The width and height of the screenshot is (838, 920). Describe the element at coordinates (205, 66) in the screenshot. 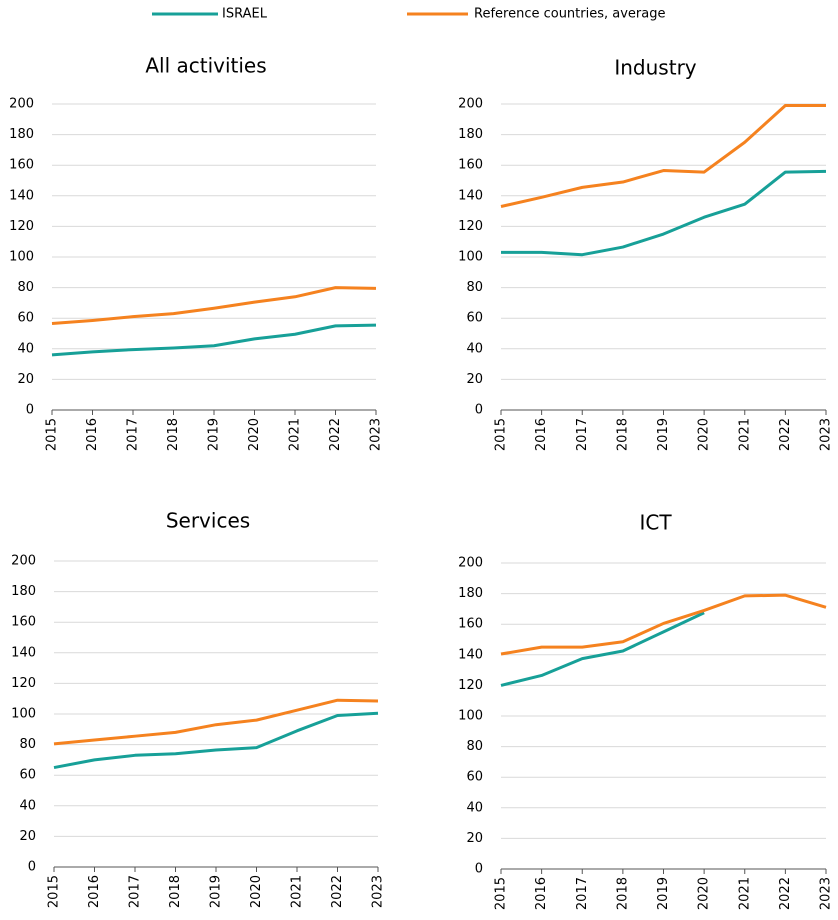

I see `chart-title: All activities` at that location.